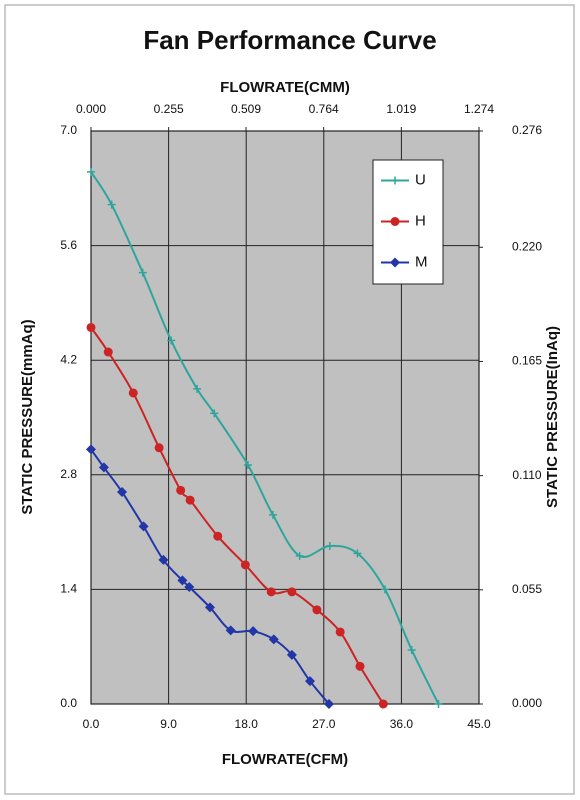  I want to click on x2-tick-label: 1.019, so click(401, 109).